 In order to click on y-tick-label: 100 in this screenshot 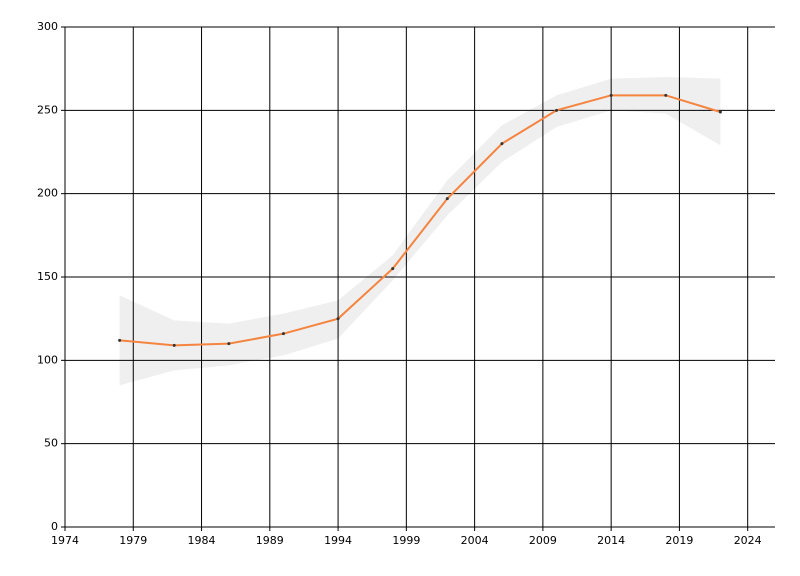, I will do `click(47, 359)`.